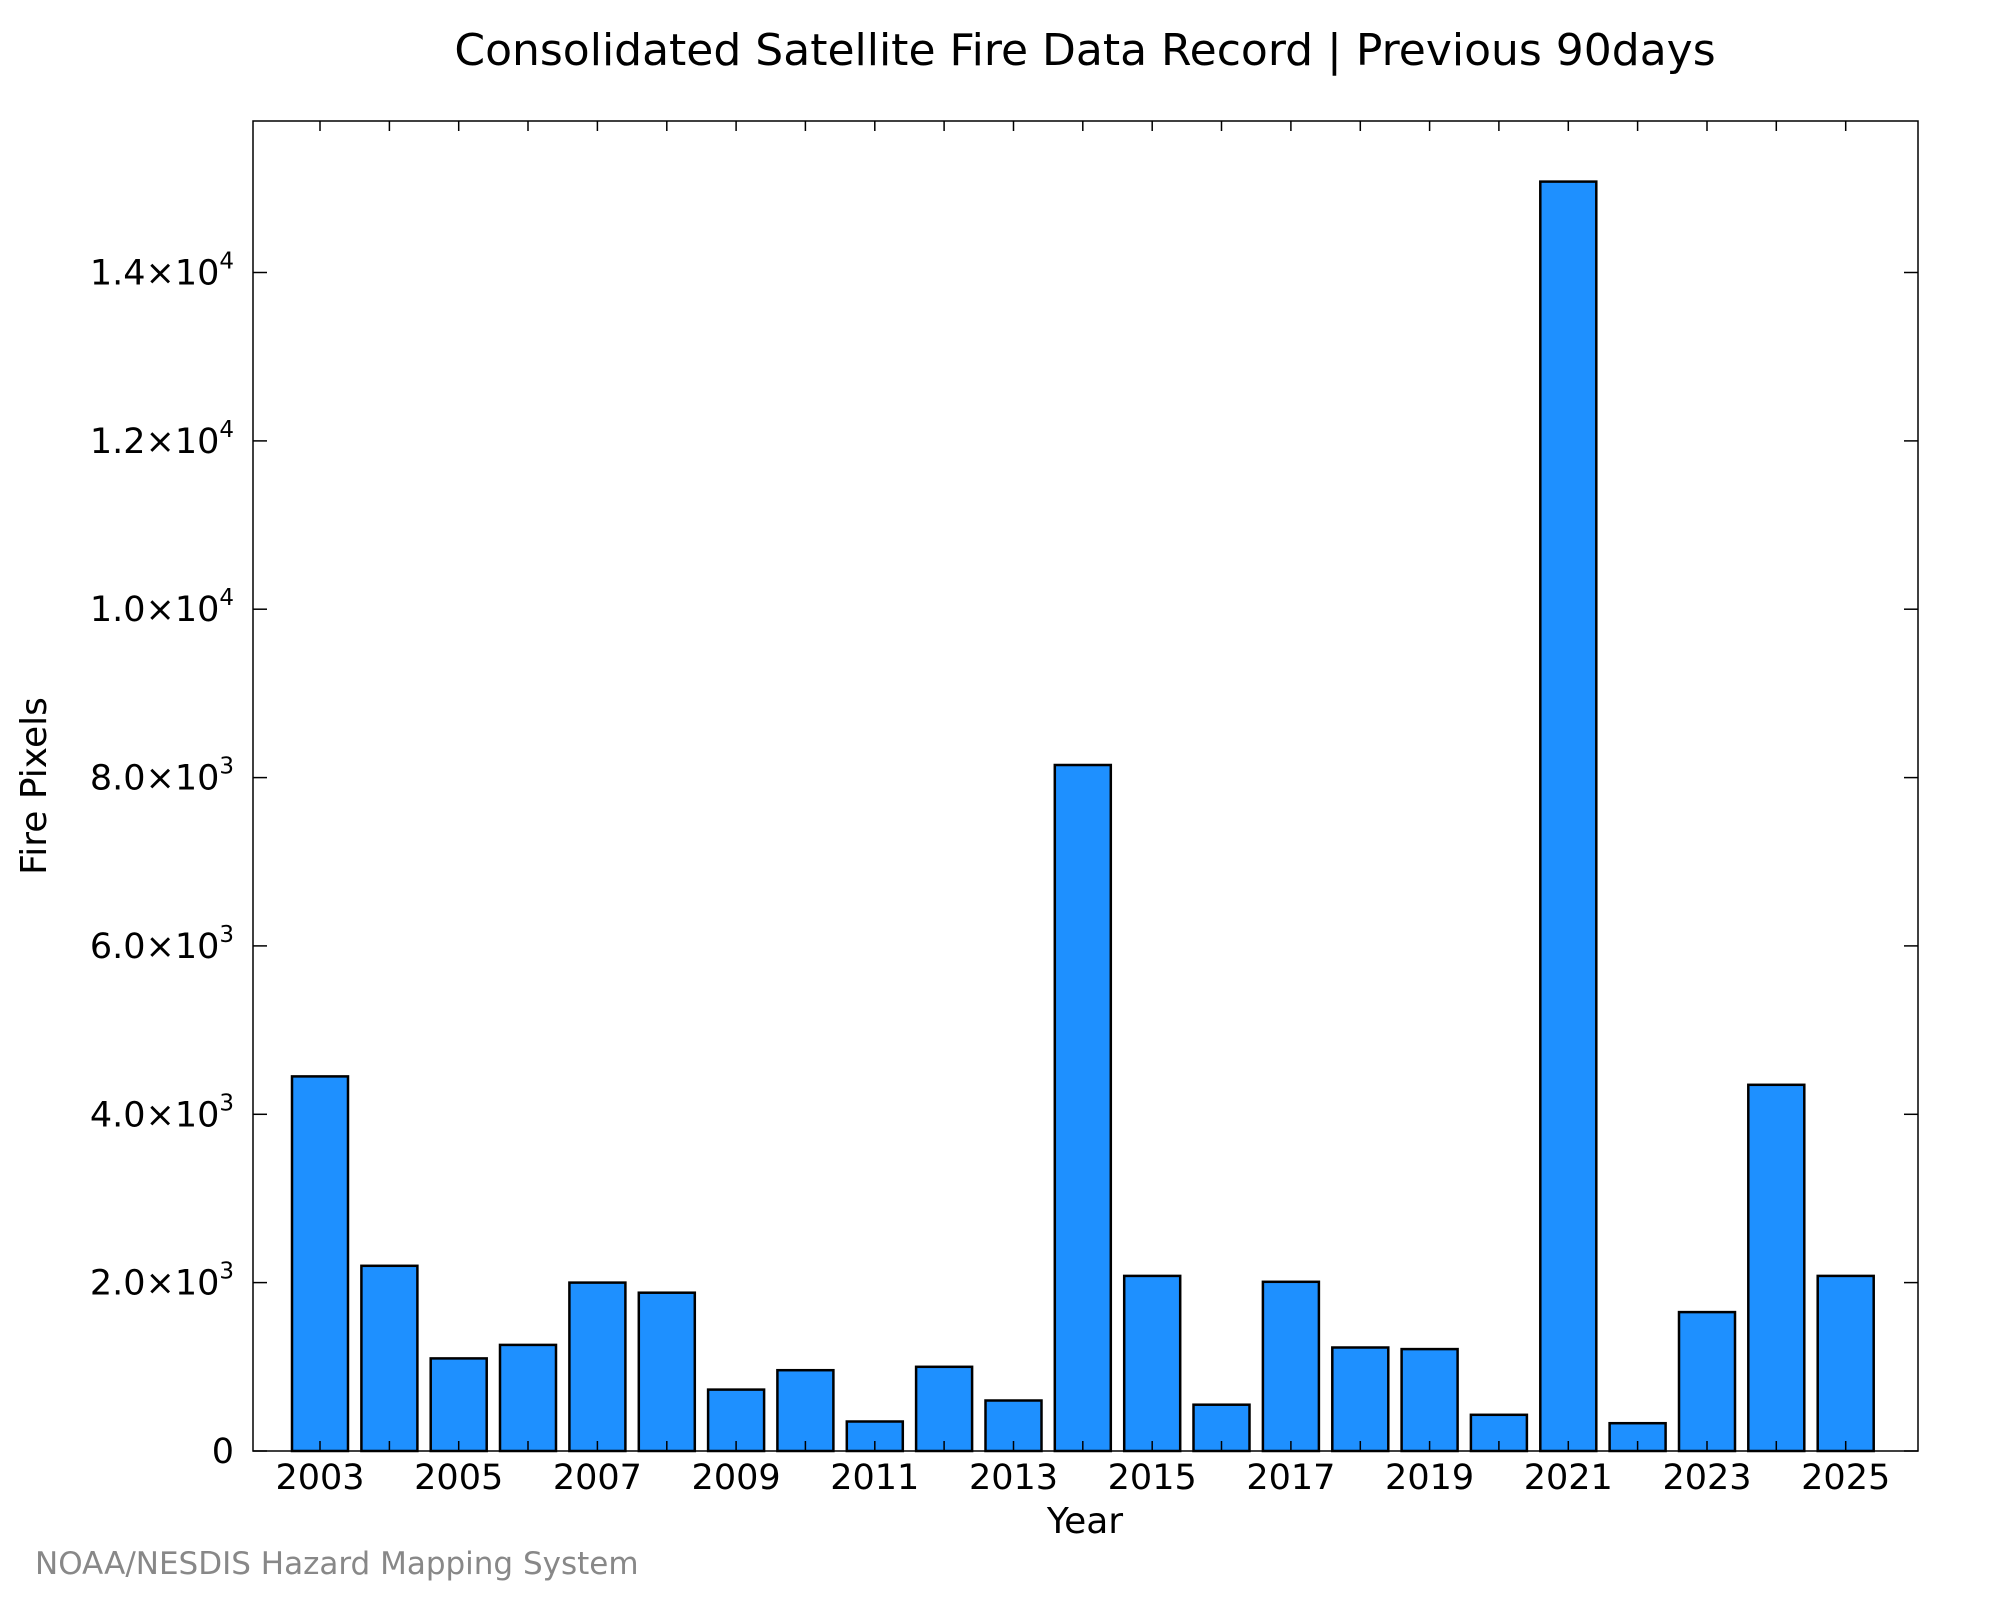 Image resolution: width=2000 pixels, height=1600 pixels. What do you see at coordinates (1845, 1363) in the screenshot?
I see `bar-2025` at bounding box center [1845, 1363].